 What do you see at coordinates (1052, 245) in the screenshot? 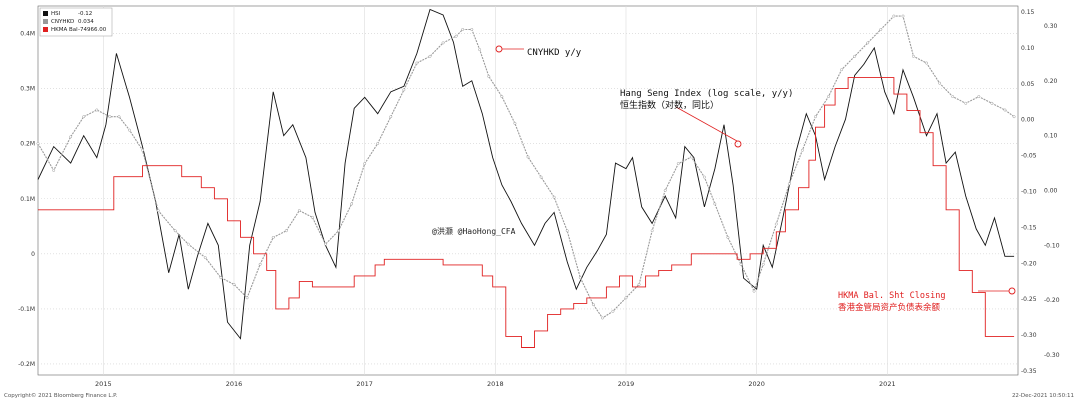
I see `y-right-outer-tick-label: -0.10` at bounding box center [1052, 245].